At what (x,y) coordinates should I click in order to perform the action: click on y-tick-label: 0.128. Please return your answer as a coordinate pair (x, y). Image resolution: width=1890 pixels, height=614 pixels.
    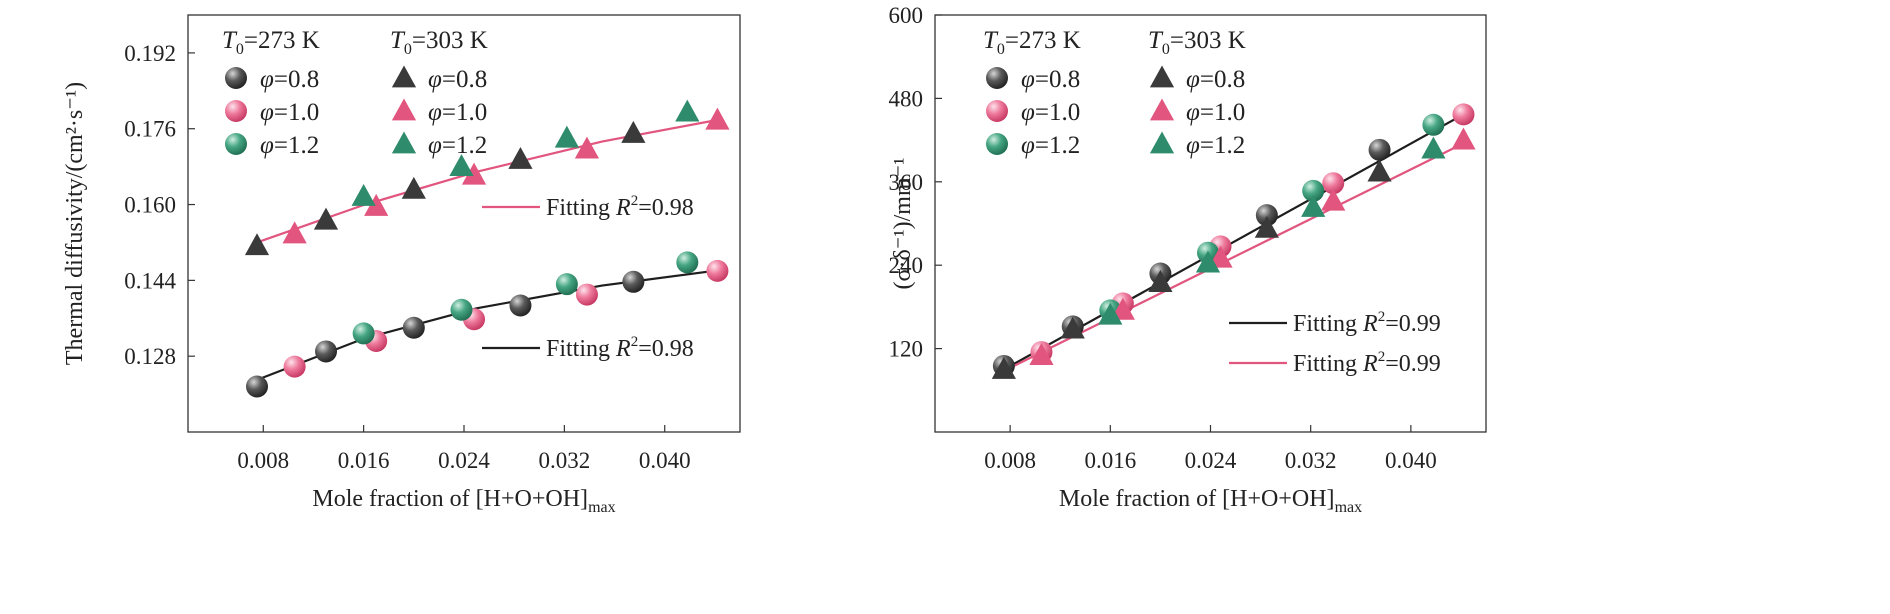
    Looking at the image, I should click on (150, 356).